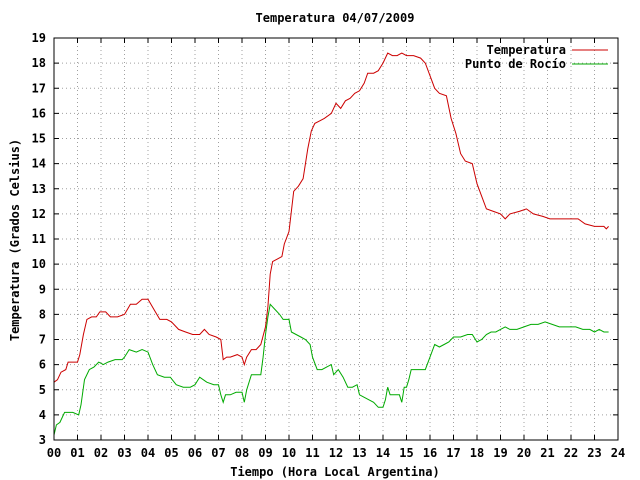  Describe the element at coordinates (39, 164) in the screenshot. I see `y-tick-label: 14` at that location.